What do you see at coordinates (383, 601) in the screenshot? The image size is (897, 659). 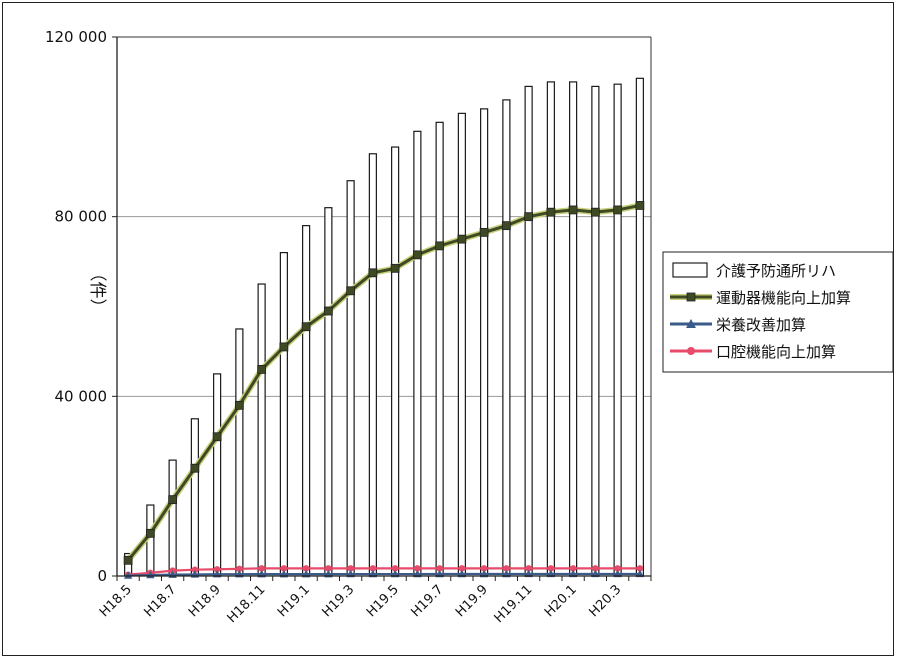 I see `x-tick-label: H19.5` at bounding box center [383, 601].